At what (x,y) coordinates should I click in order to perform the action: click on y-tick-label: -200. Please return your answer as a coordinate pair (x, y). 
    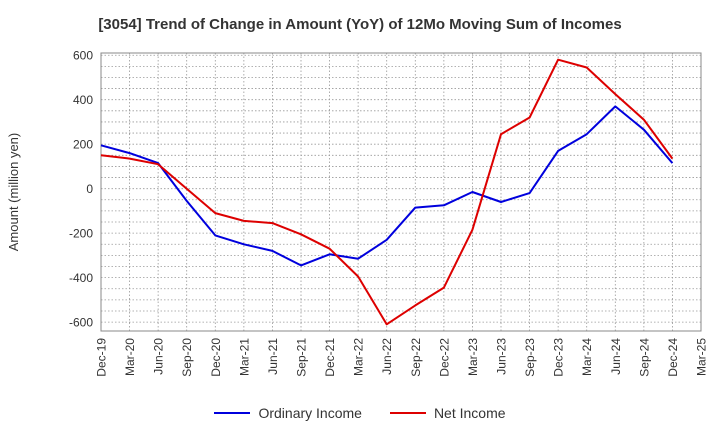
    Looking at the image, I should click on (81, 234).